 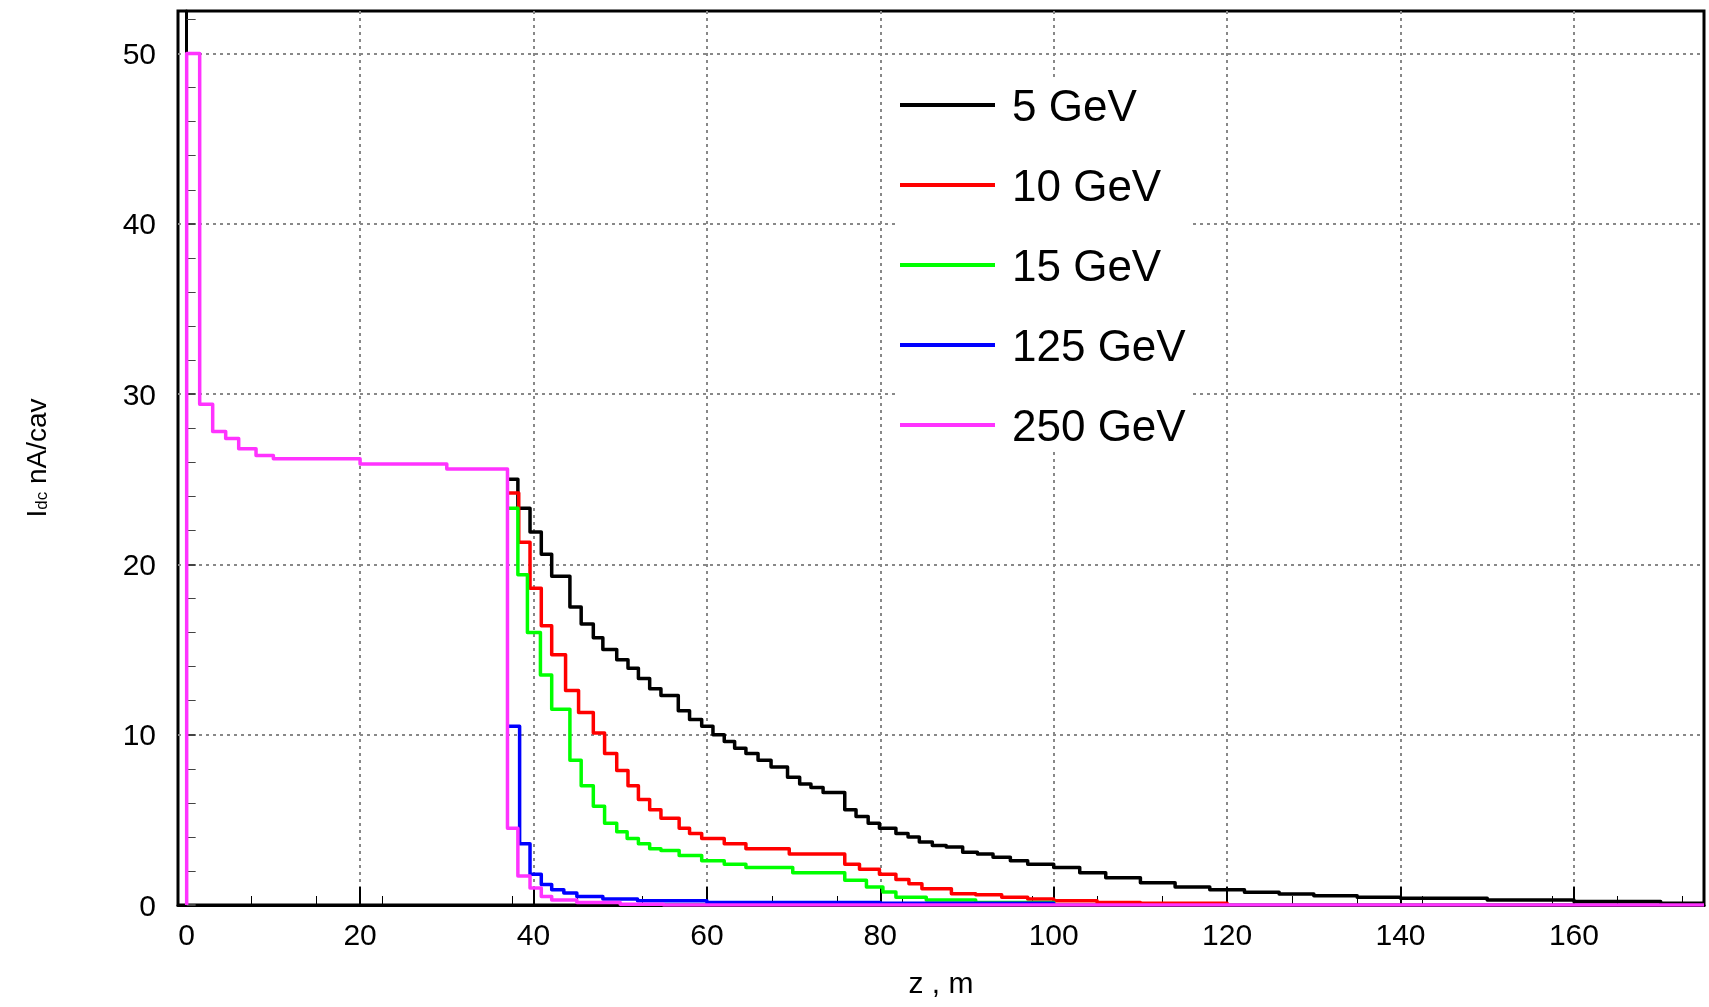 What do you see at coordinates (941, 982) in the screenshot?
I see `x-axis-title: z , m` at bounding box center [941, 982].